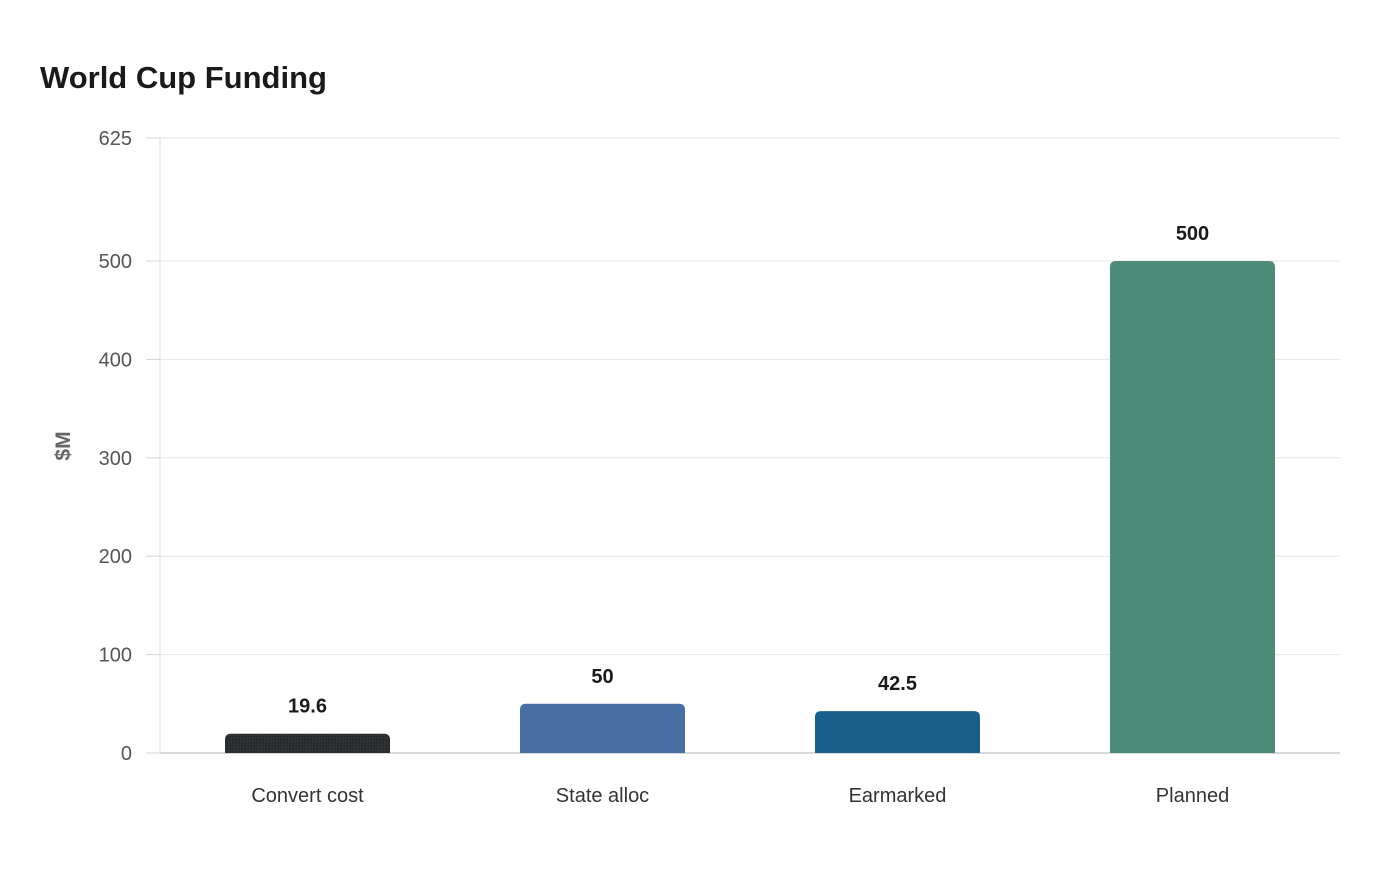 The height and width of the screenshot is (885, 1400). Describe the element at coordinates (602, 728) in the screenshot. I see `bar-state-alloc` at that location.